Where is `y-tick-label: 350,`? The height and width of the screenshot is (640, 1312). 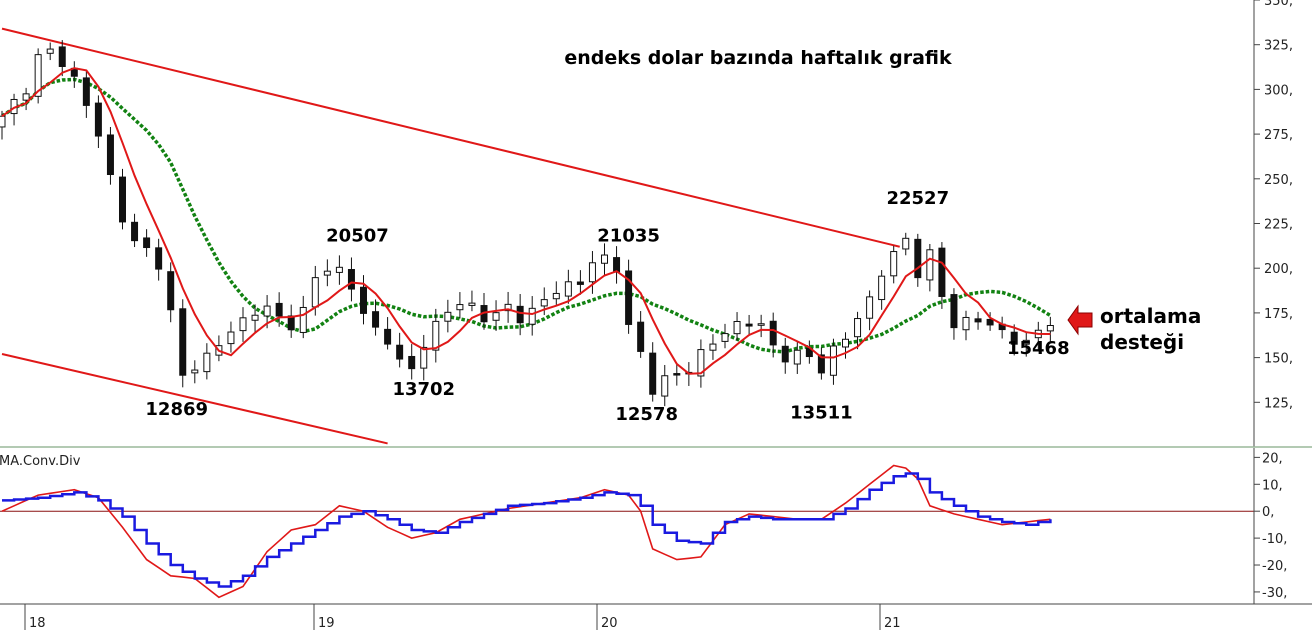
y-tick-label: 350, is located at coordinates (1278, 4).